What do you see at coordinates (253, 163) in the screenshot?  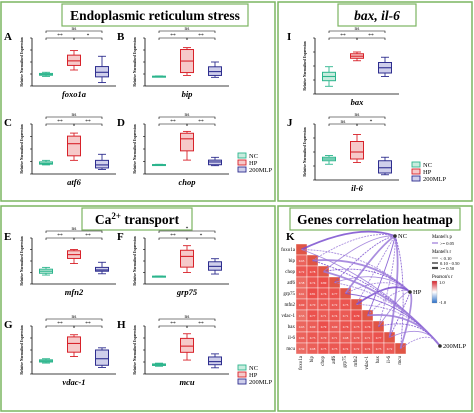 I see `legend-label: HP` at bounding box center [253, 163].